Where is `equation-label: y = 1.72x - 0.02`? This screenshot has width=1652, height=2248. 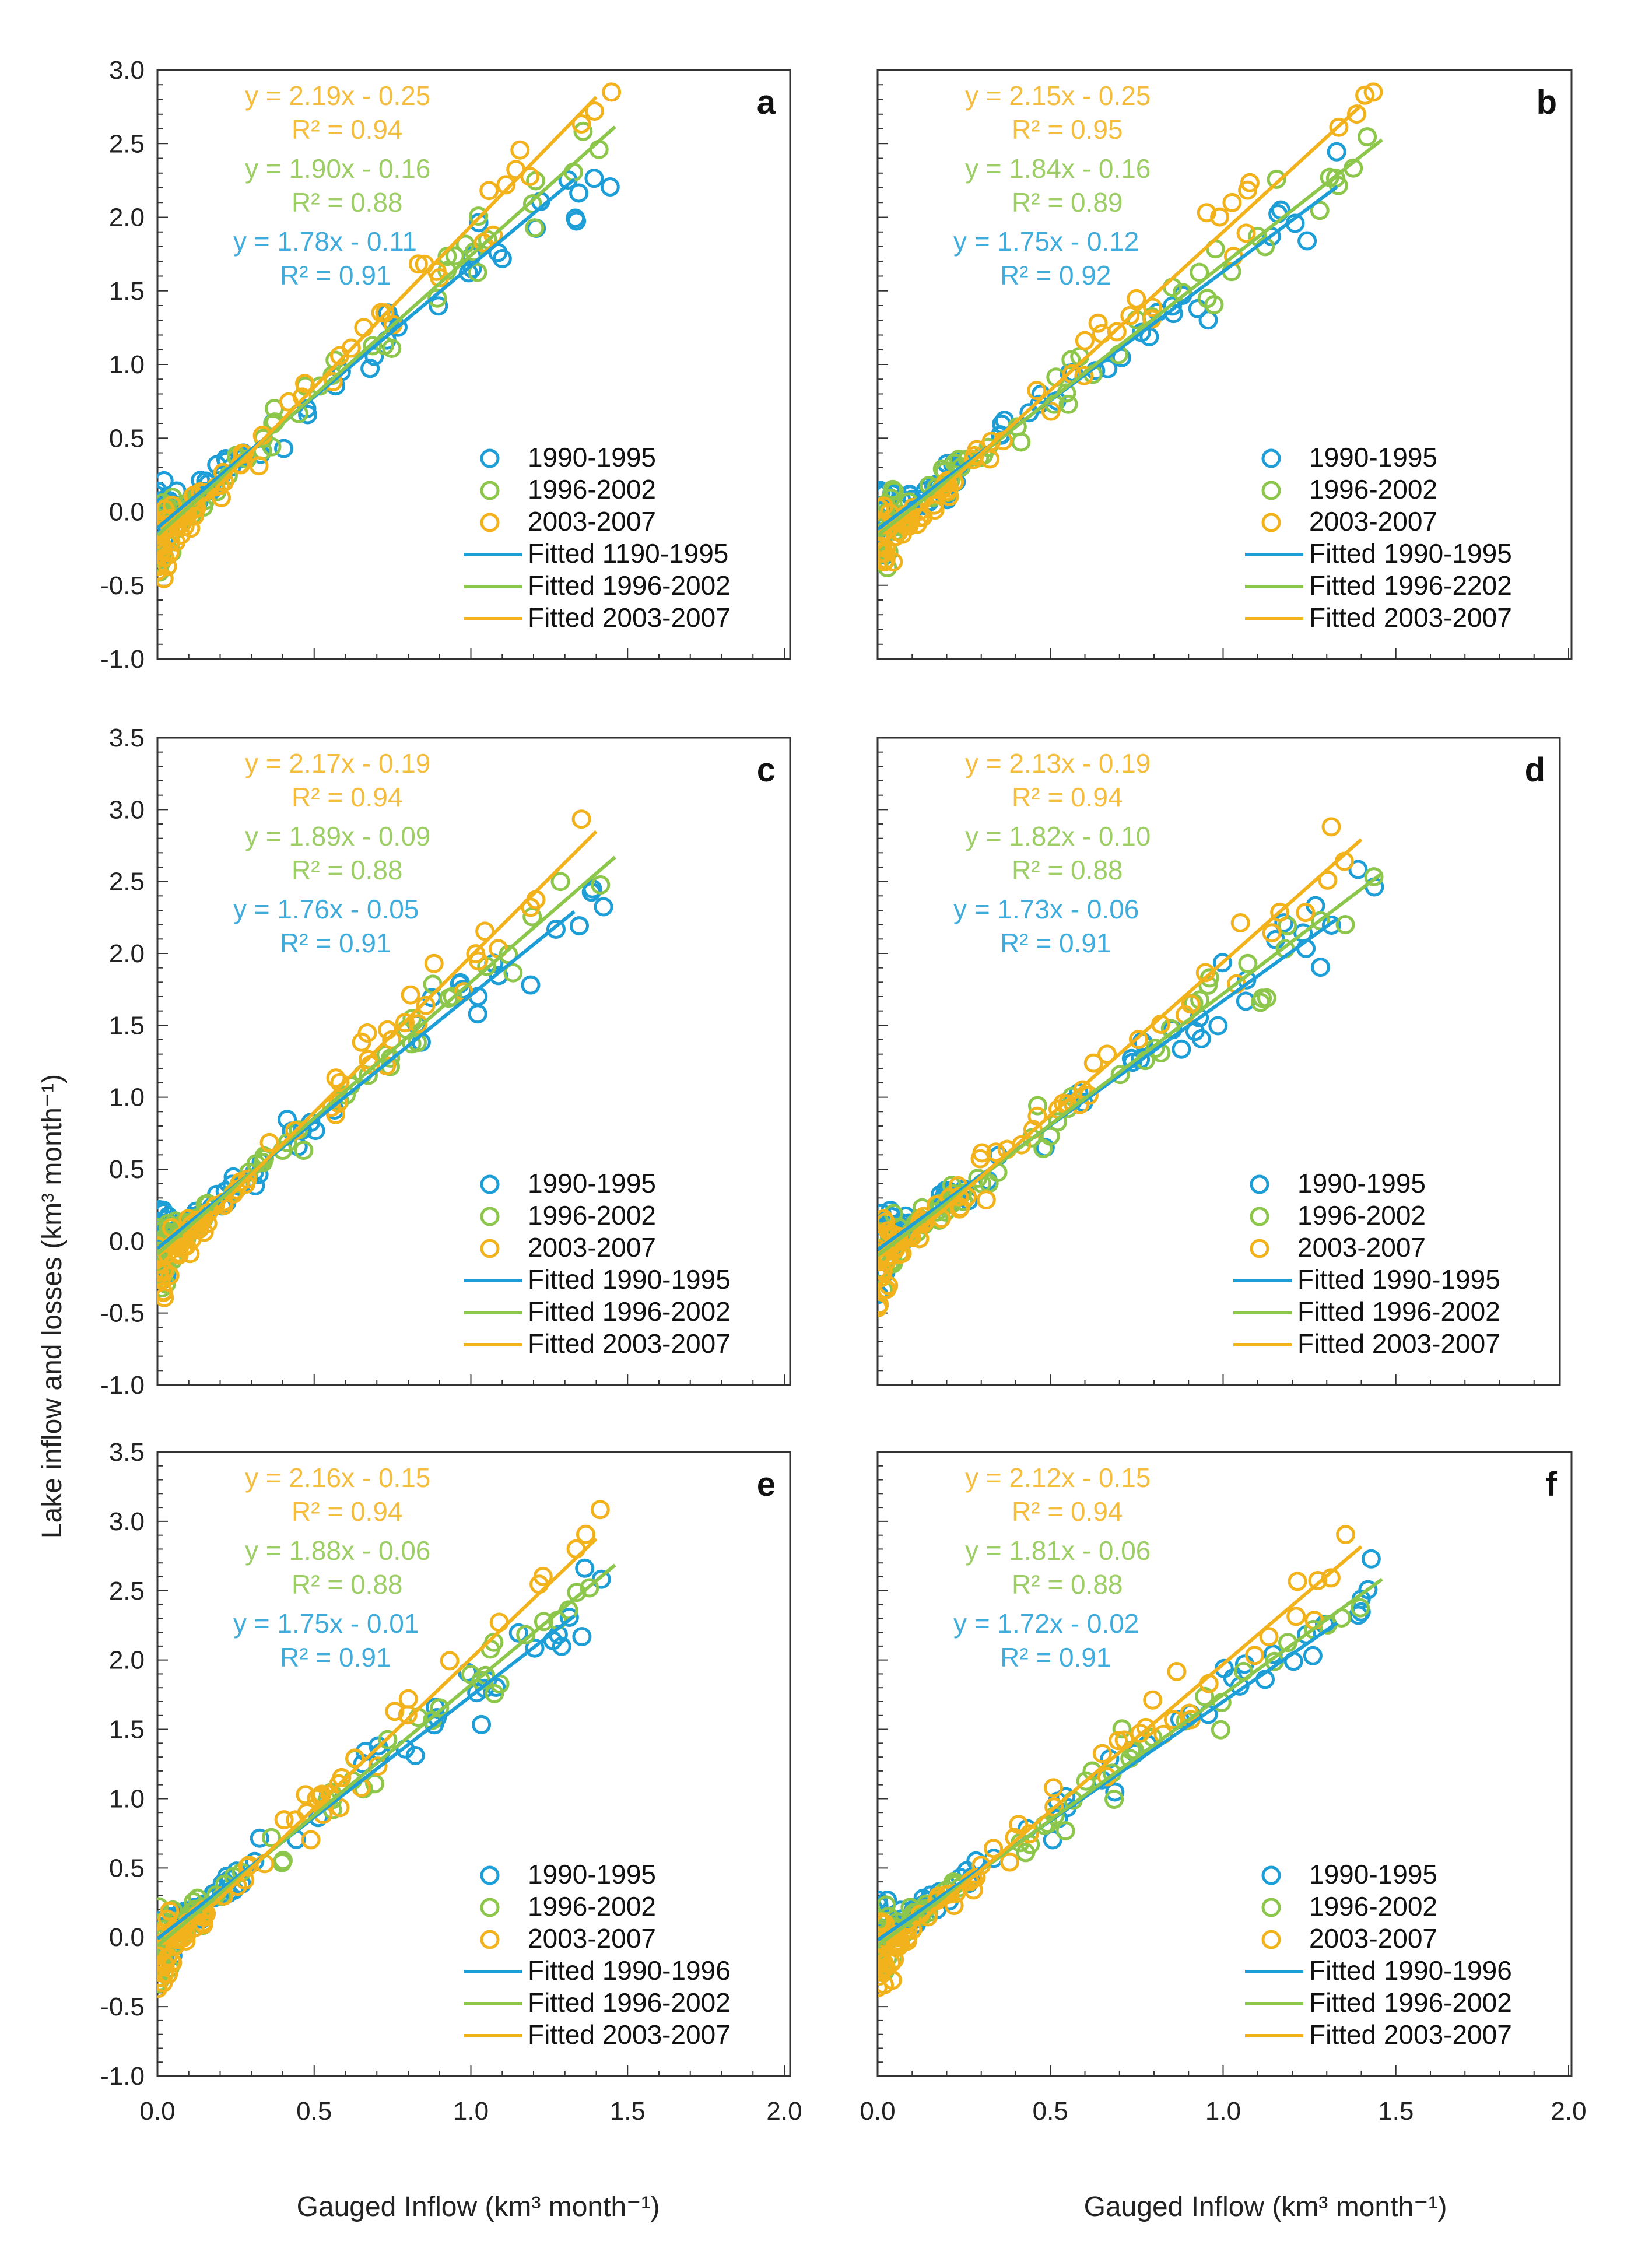 equation-label: y = 1.72x - 0.02 is located at coordinates (1046, 1623).